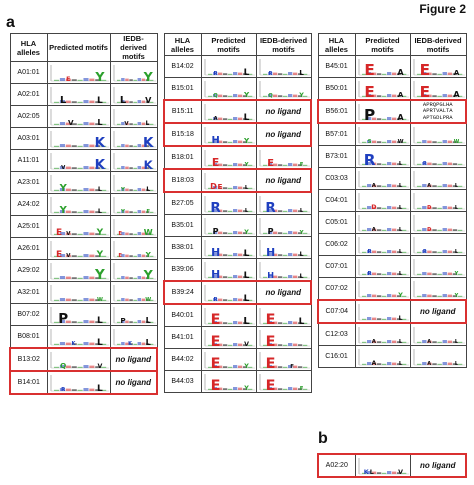 The width and height of the screenshot is (474, 485). I want to click on logo-letter: K, so click(148, 164).